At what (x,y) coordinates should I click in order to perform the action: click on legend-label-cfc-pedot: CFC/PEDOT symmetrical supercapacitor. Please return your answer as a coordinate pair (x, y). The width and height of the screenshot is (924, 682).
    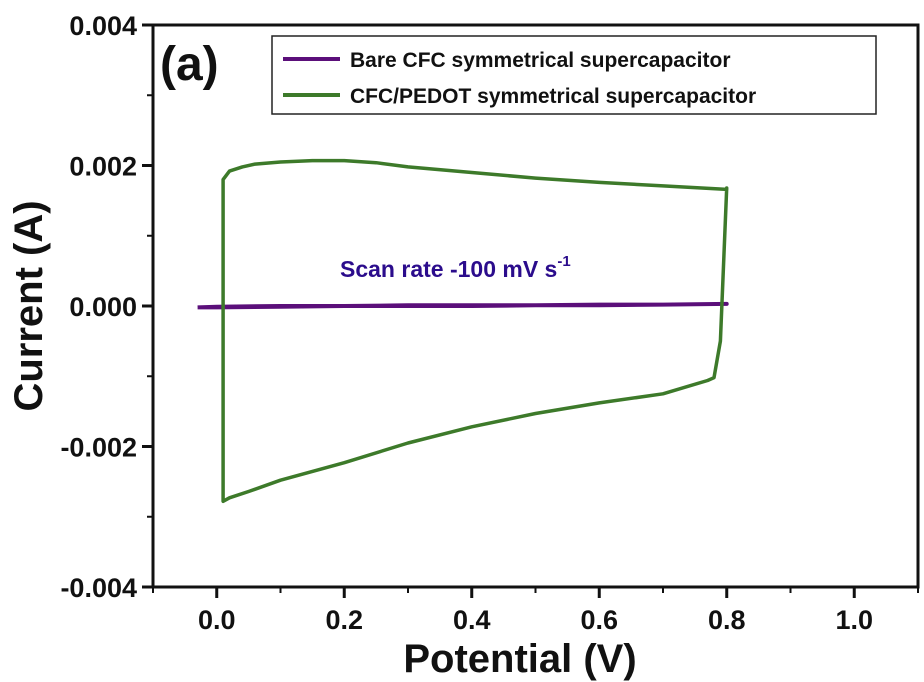
    Looking at the image, I should click on (553, 96).